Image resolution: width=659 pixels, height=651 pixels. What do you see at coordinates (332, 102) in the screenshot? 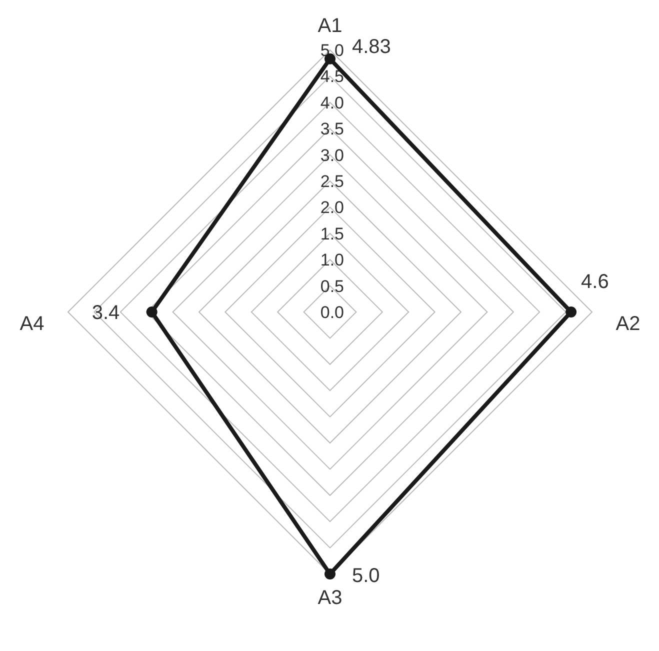
I see `y-tick-label: 4.0` at bounding box center [332, 102].